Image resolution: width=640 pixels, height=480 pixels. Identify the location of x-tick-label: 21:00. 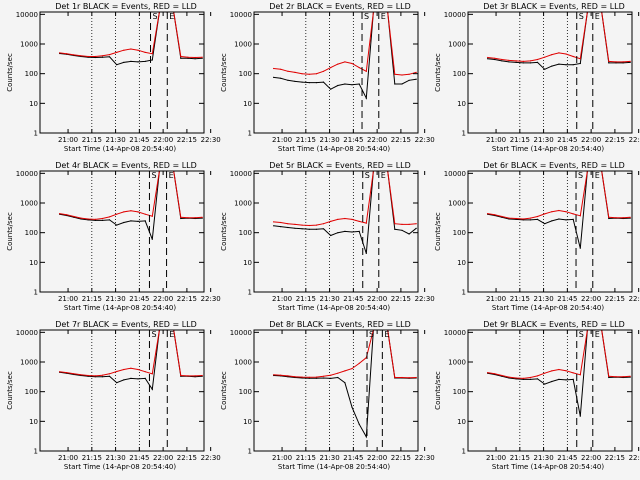
(496, 458).